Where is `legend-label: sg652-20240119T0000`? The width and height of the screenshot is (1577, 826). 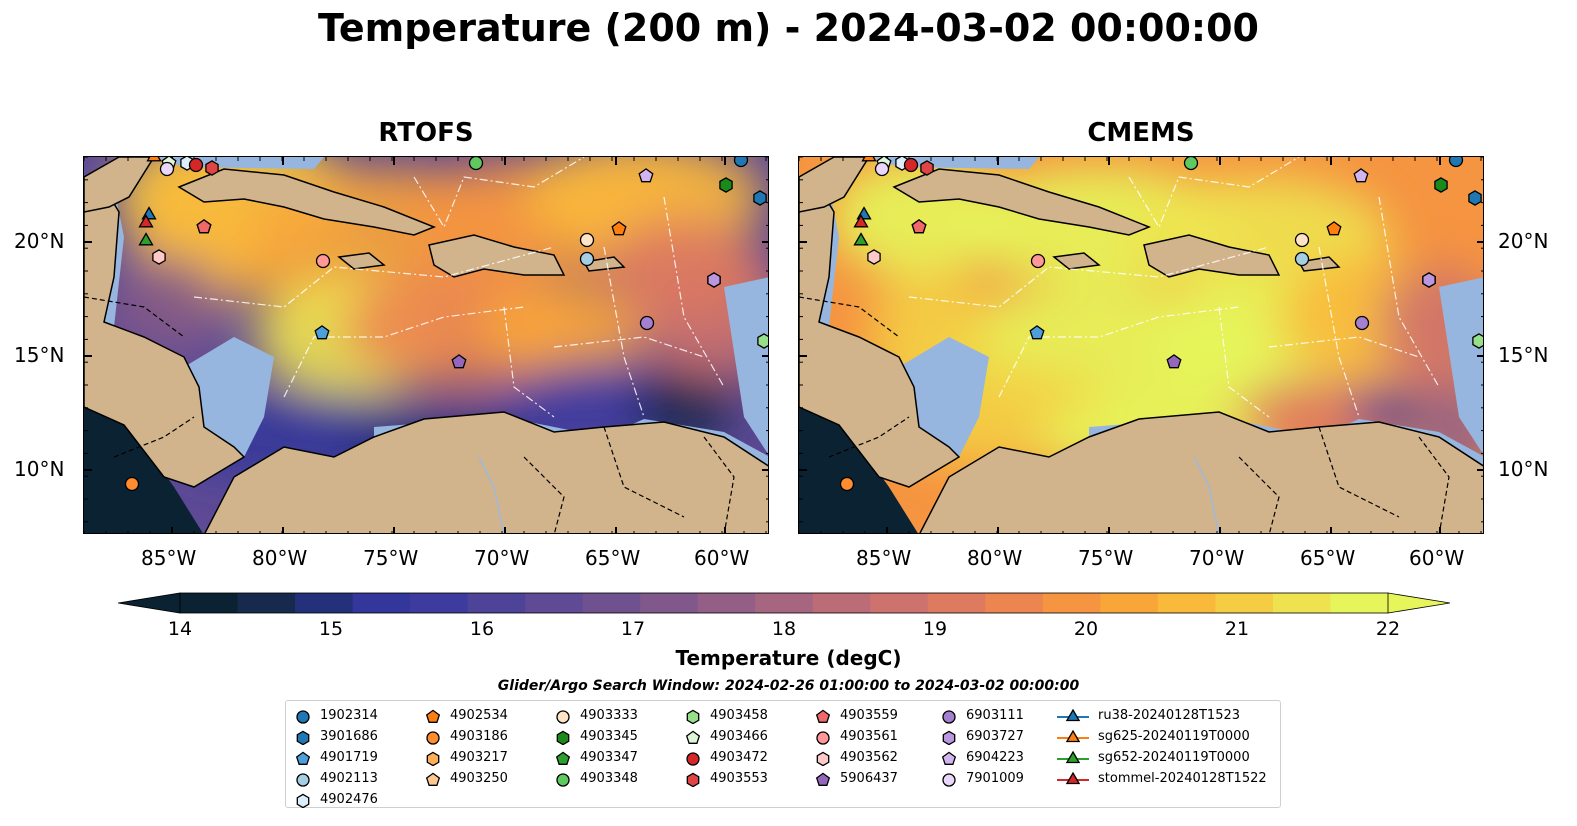
legend-label: sg652-20240119T0000 is located at coordinates (1174, 757).